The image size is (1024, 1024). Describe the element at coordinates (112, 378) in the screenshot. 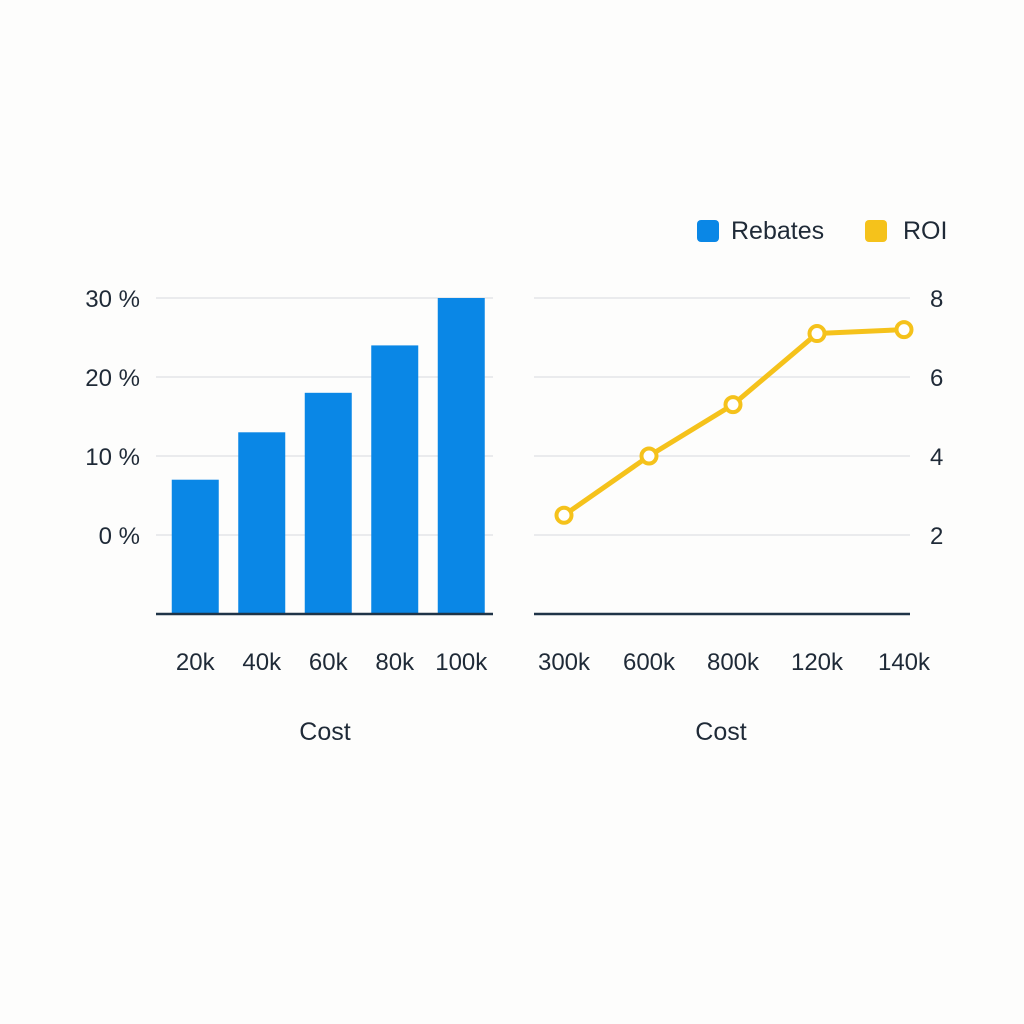

I see `bar-chart-y-tick-label: 20 %` at that location.